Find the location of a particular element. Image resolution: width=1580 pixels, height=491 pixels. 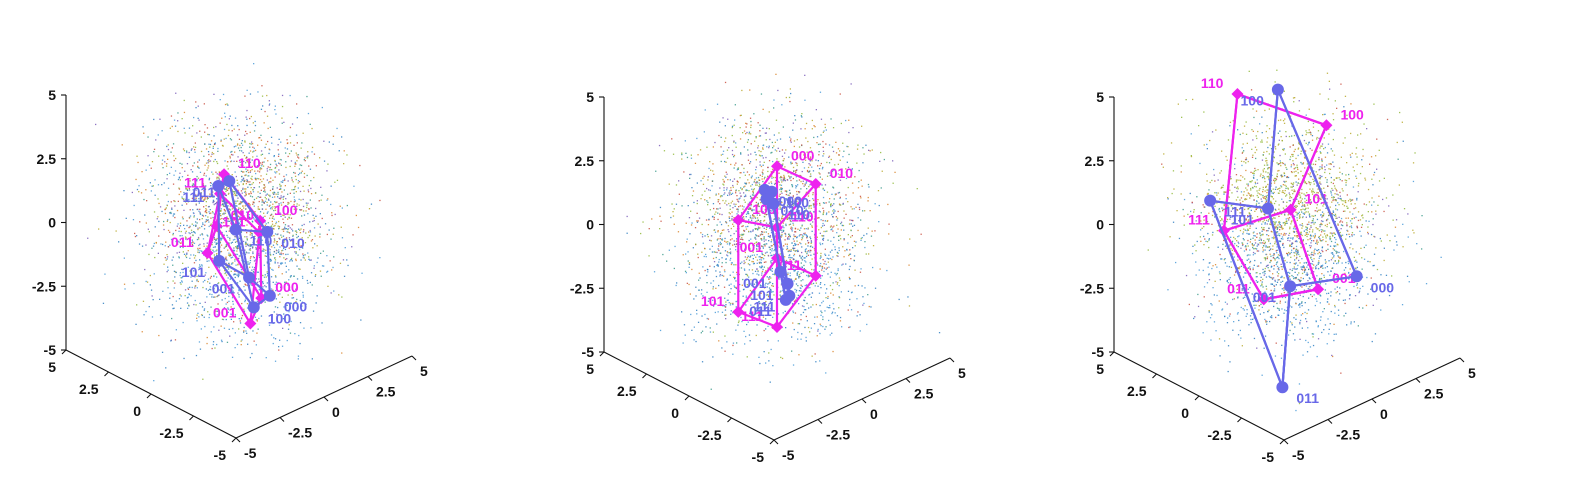

vertex-label: 100 is located at coordinates (286, 210).